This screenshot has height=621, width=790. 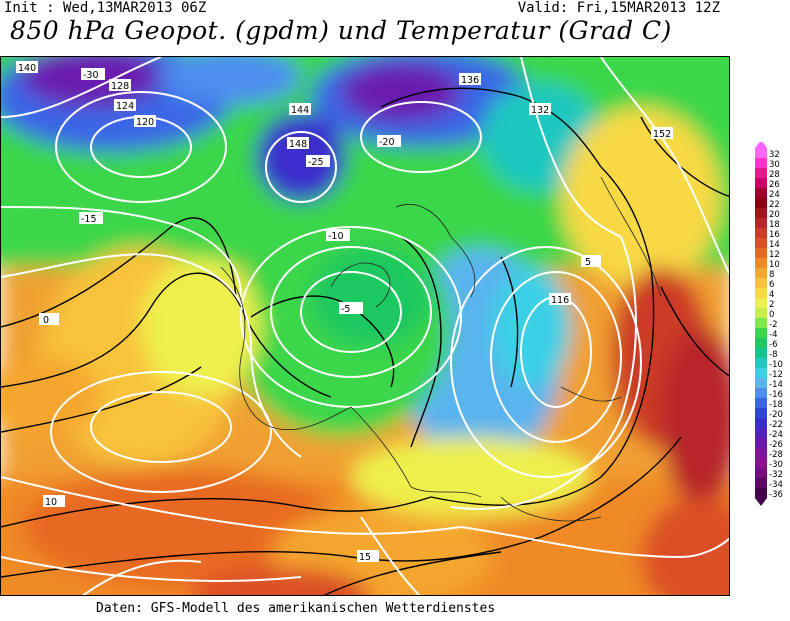 What do you see at coordinates (776, 495) in the screenshot?
I see `legend-tick-label: -36` at bounding box center [776, 495].